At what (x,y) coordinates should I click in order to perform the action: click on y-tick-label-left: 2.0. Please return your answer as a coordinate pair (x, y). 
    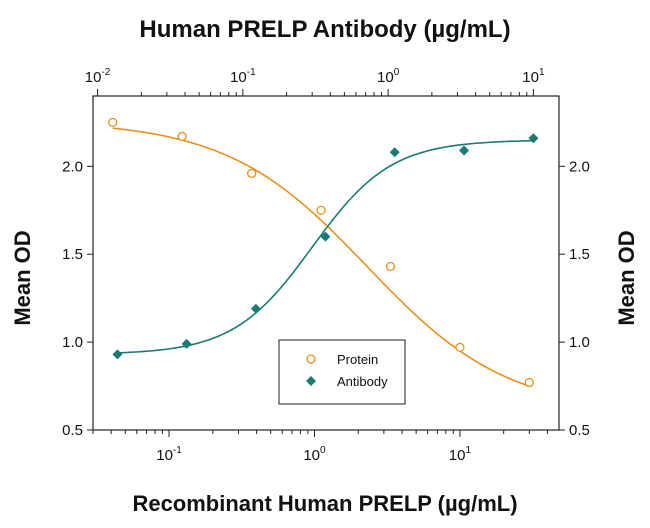
    Looking at the image, I should click on (72, 166).